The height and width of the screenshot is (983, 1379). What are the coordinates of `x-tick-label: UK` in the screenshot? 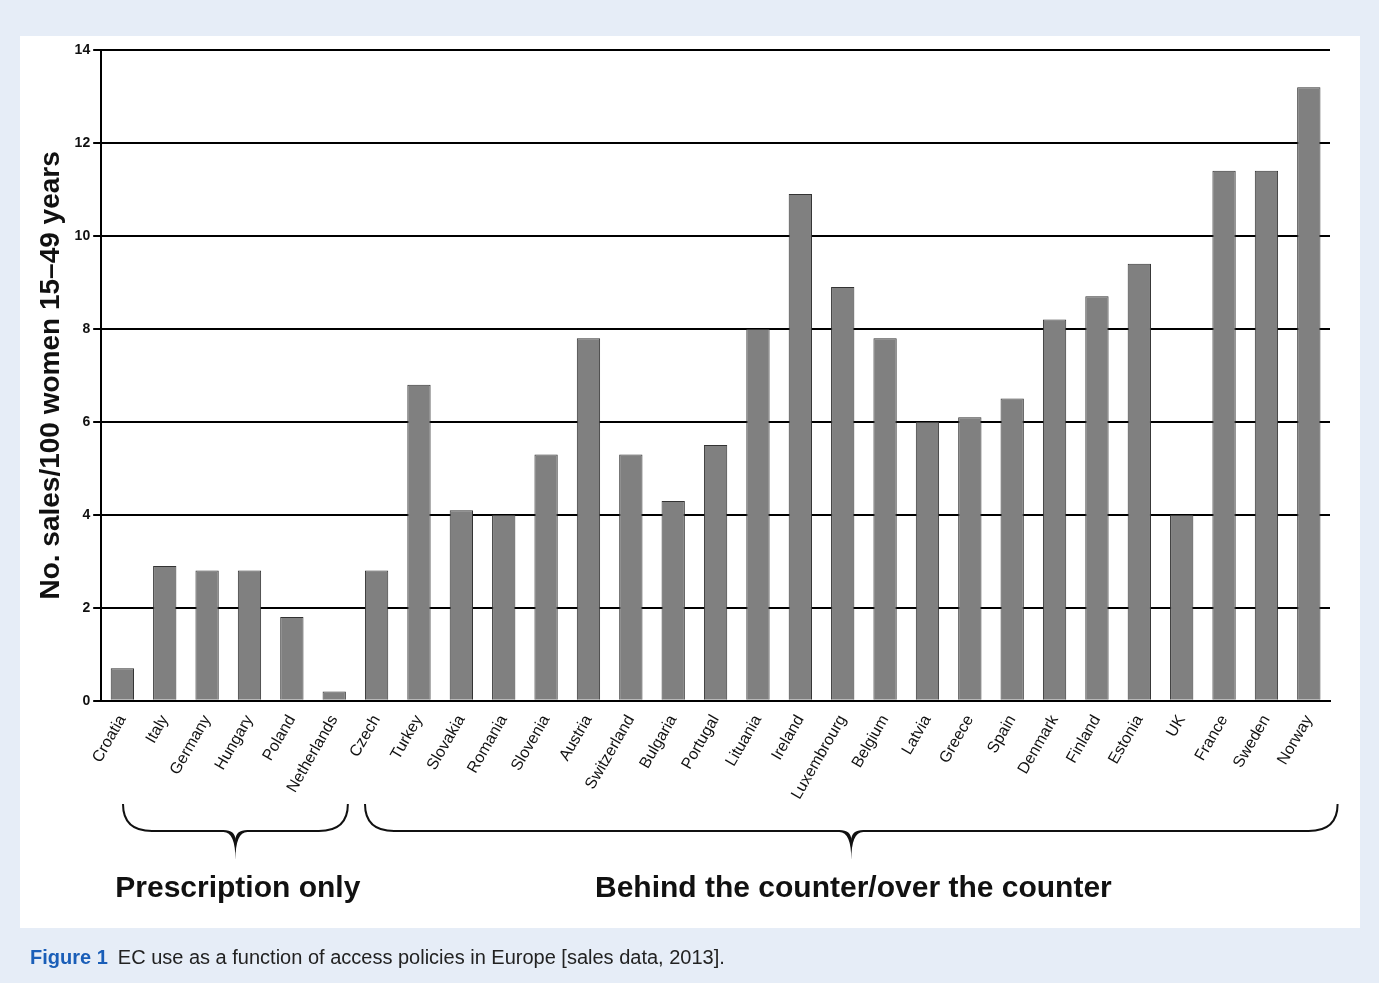 It's located at (1175, 725).